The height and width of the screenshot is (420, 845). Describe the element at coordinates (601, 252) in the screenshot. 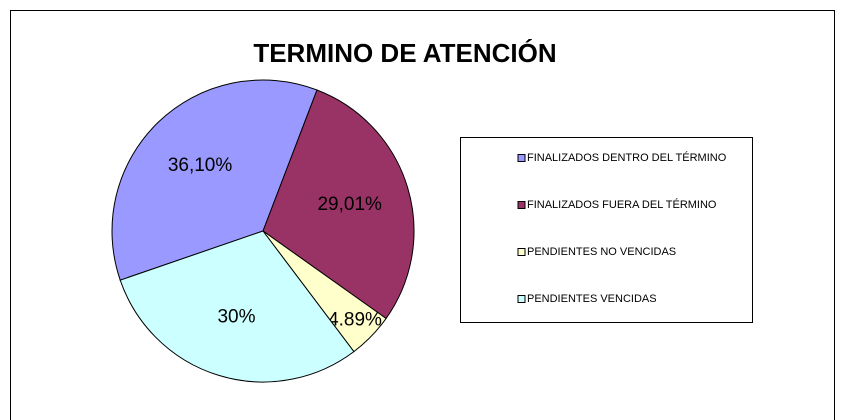

I see `legend-text: PENDIENTES NO VENCIDAS` at that location.